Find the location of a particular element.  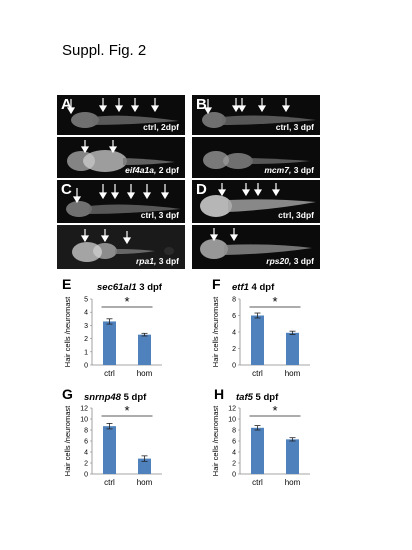

panel-d-label: D is located at coordinates (201, 189).